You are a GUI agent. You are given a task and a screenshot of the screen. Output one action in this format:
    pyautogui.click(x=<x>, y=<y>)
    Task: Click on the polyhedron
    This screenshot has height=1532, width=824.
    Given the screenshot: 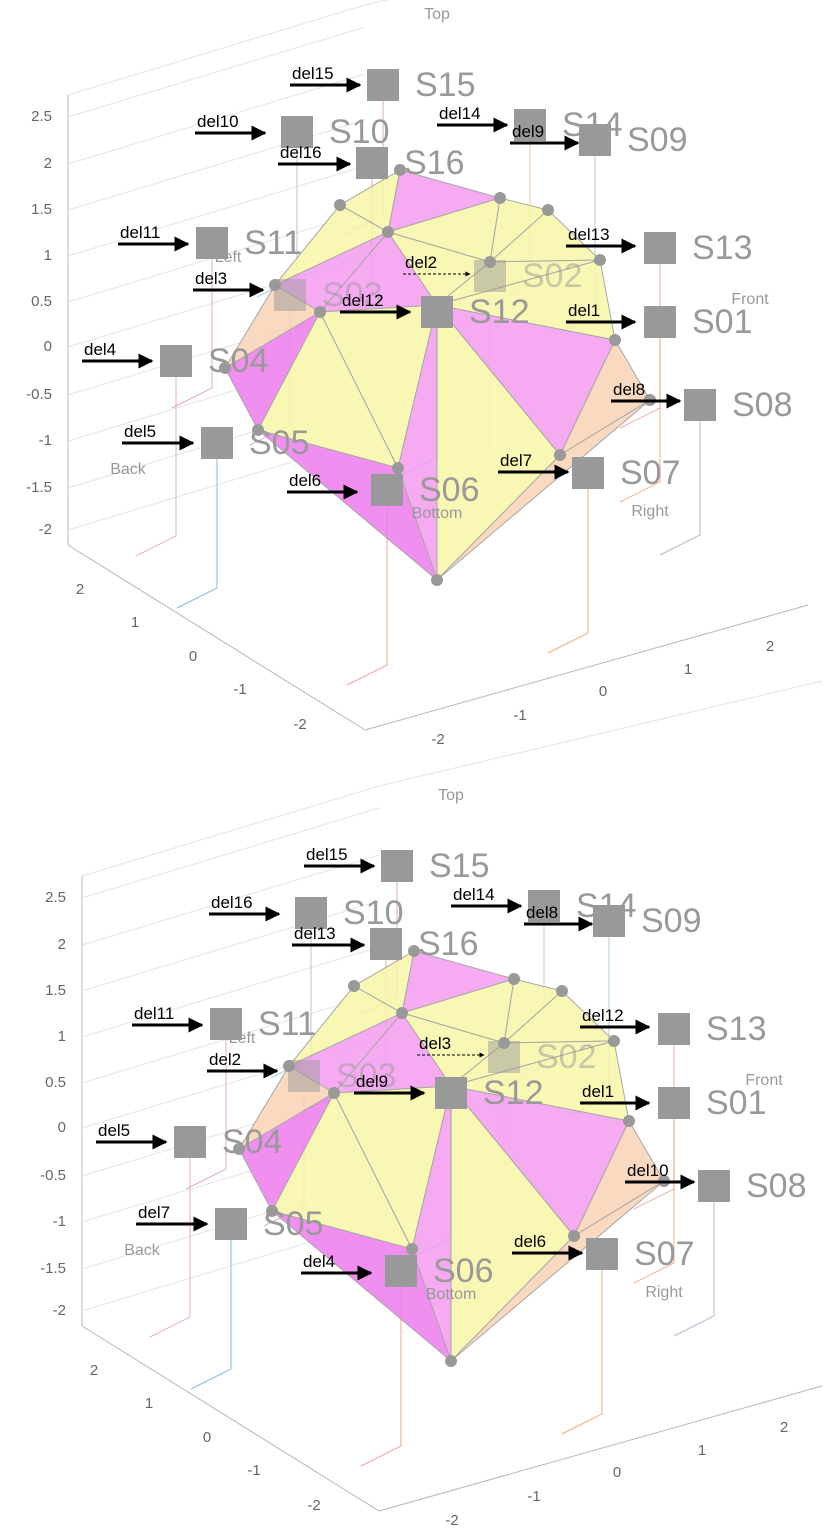 What is the action you would take?
    pyautogui.click(x=451, y=1156)
    